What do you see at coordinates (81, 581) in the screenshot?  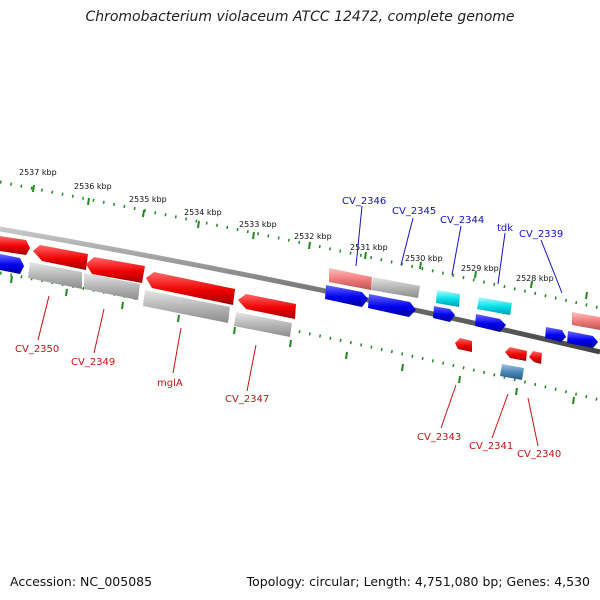 I see `accession-text: Accession: NC_005085` at bounding box center [81, 581].